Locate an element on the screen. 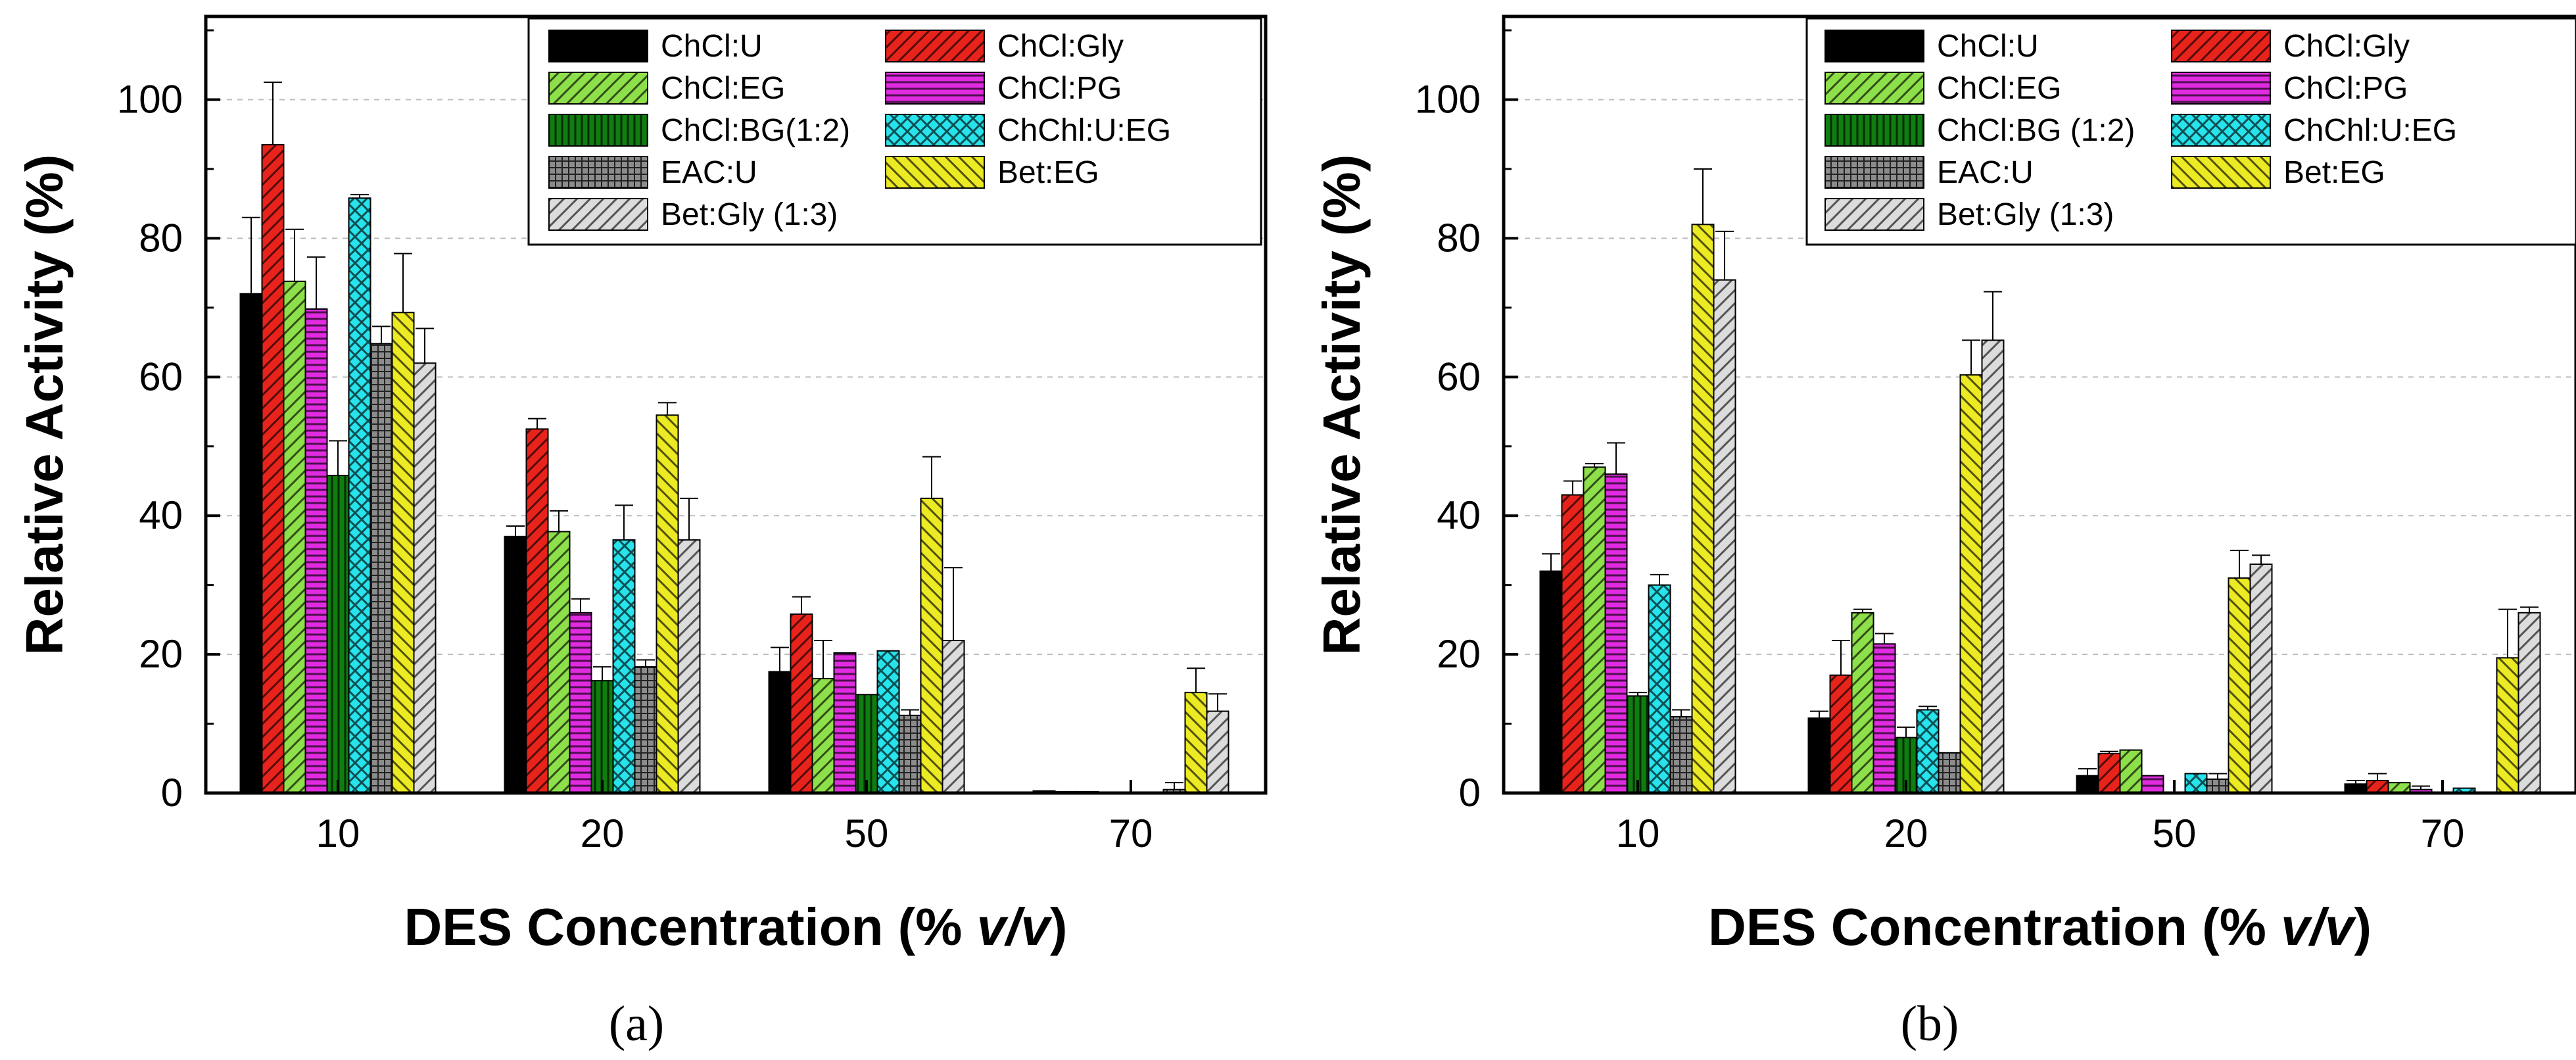 This screenshot has height=1060, width=2576. y-tick-label: 100 is located at coordinates (150, 100).